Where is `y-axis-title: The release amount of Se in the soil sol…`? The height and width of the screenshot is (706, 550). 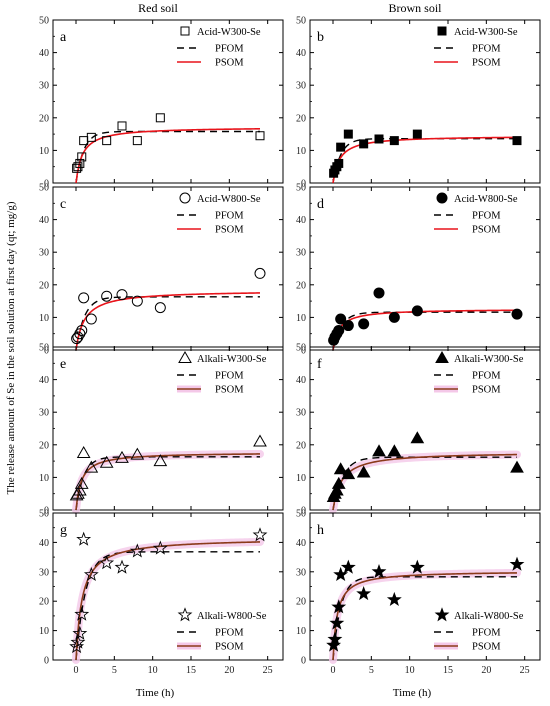
y-axis-title: The release amount of Se in the soil sol… is located at coordinates (11, 347).